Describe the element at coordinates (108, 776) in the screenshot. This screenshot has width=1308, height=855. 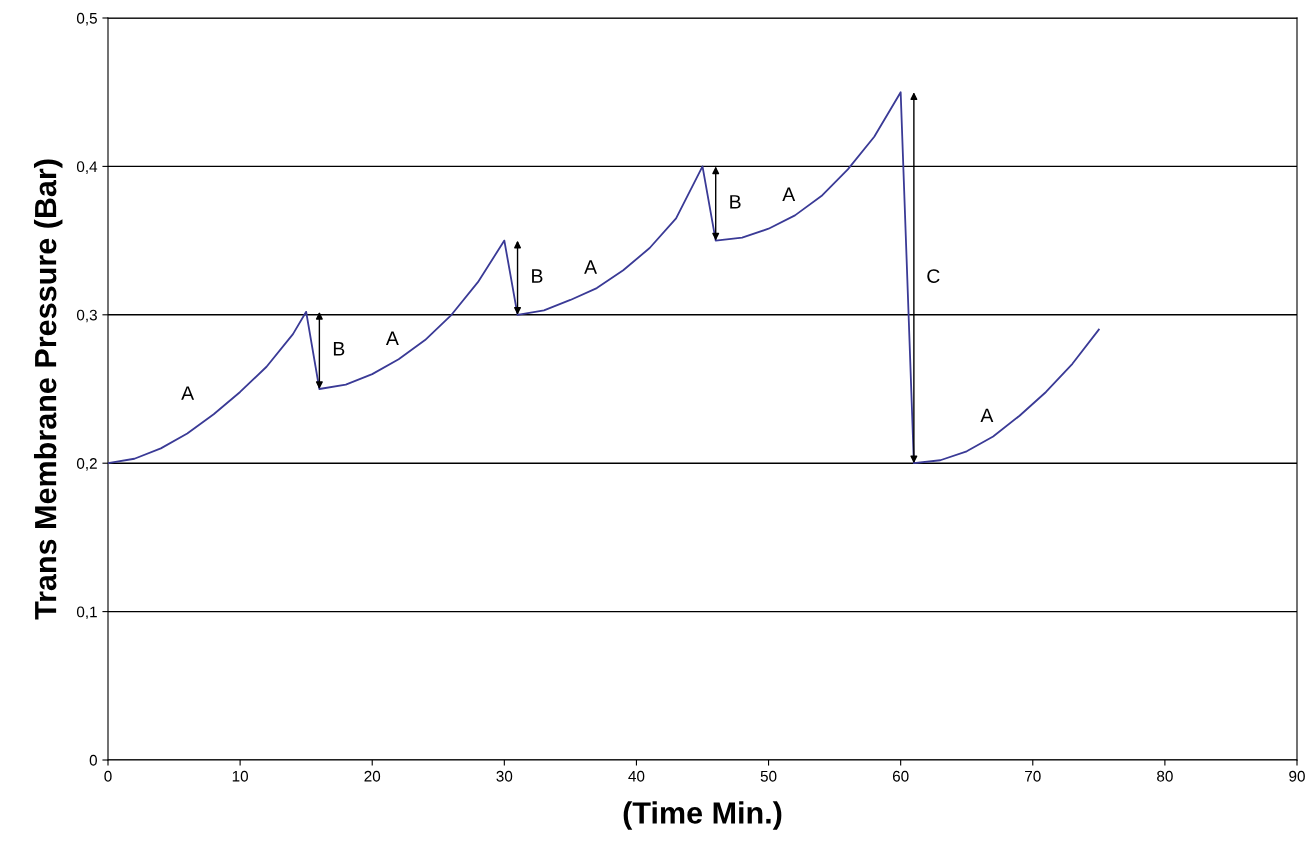
I see `x-tick-label: 0` at that location.